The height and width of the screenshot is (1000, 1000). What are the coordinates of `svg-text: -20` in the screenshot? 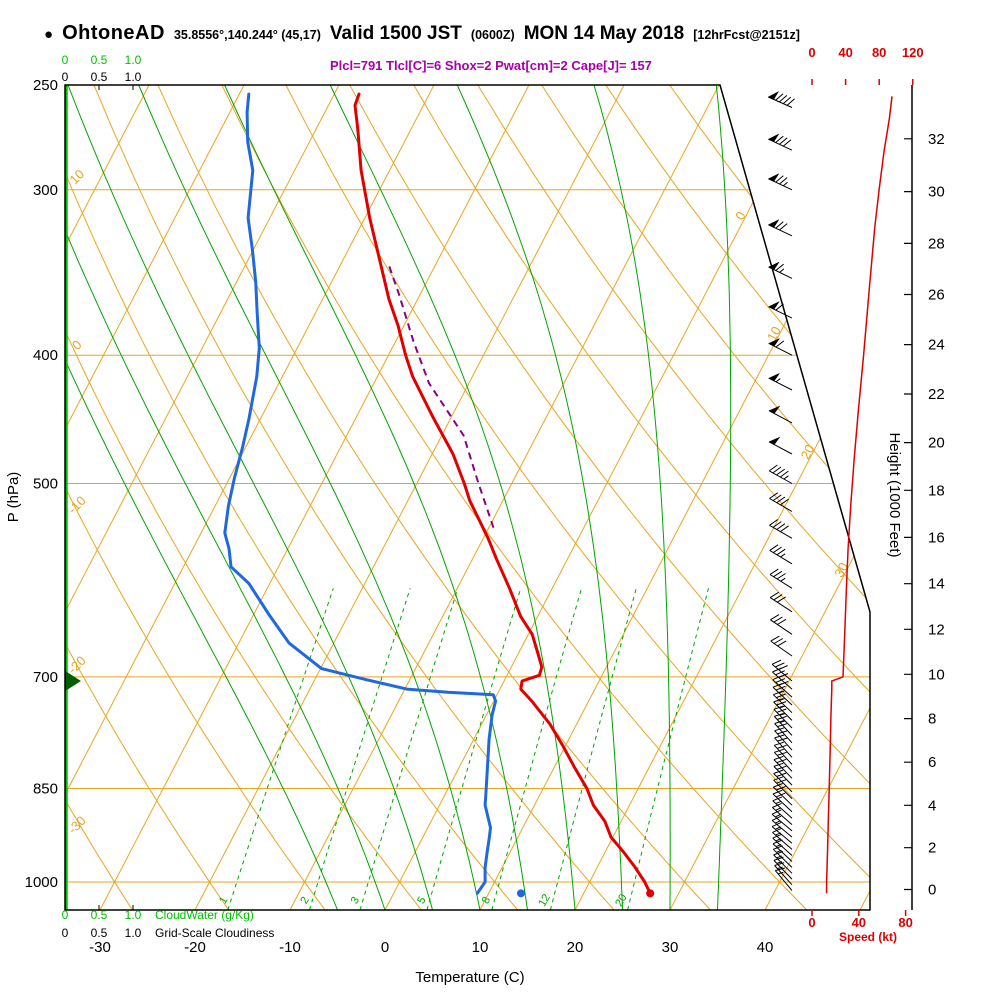 It's located at (195, 947).